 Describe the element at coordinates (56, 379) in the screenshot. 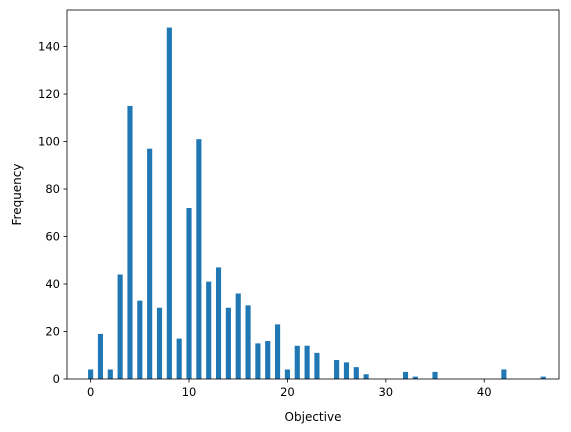

I see `y-tick-label: 0` at that location.